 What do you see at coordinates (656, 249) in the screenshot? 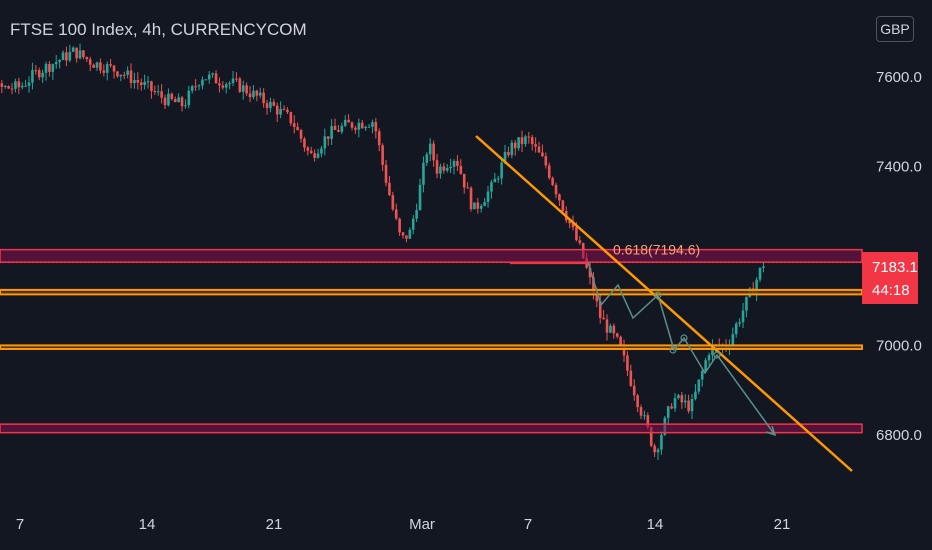
I see `fib-label: 0.618(7194.6)` at bounding box center [656, 249].